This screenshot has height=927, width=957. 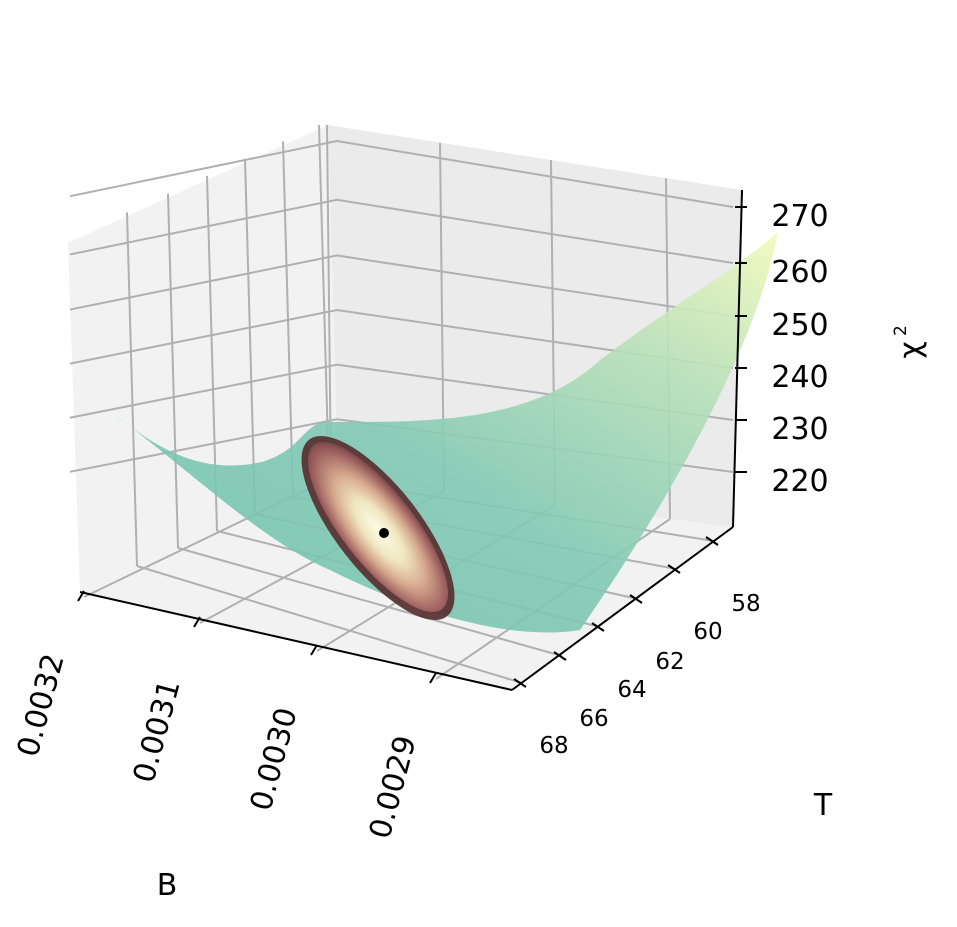 What do you see at coordinates (393, 787) in the screenshot?
I see `x-tick-label: 0.0029` at bounding box center [393, 787].